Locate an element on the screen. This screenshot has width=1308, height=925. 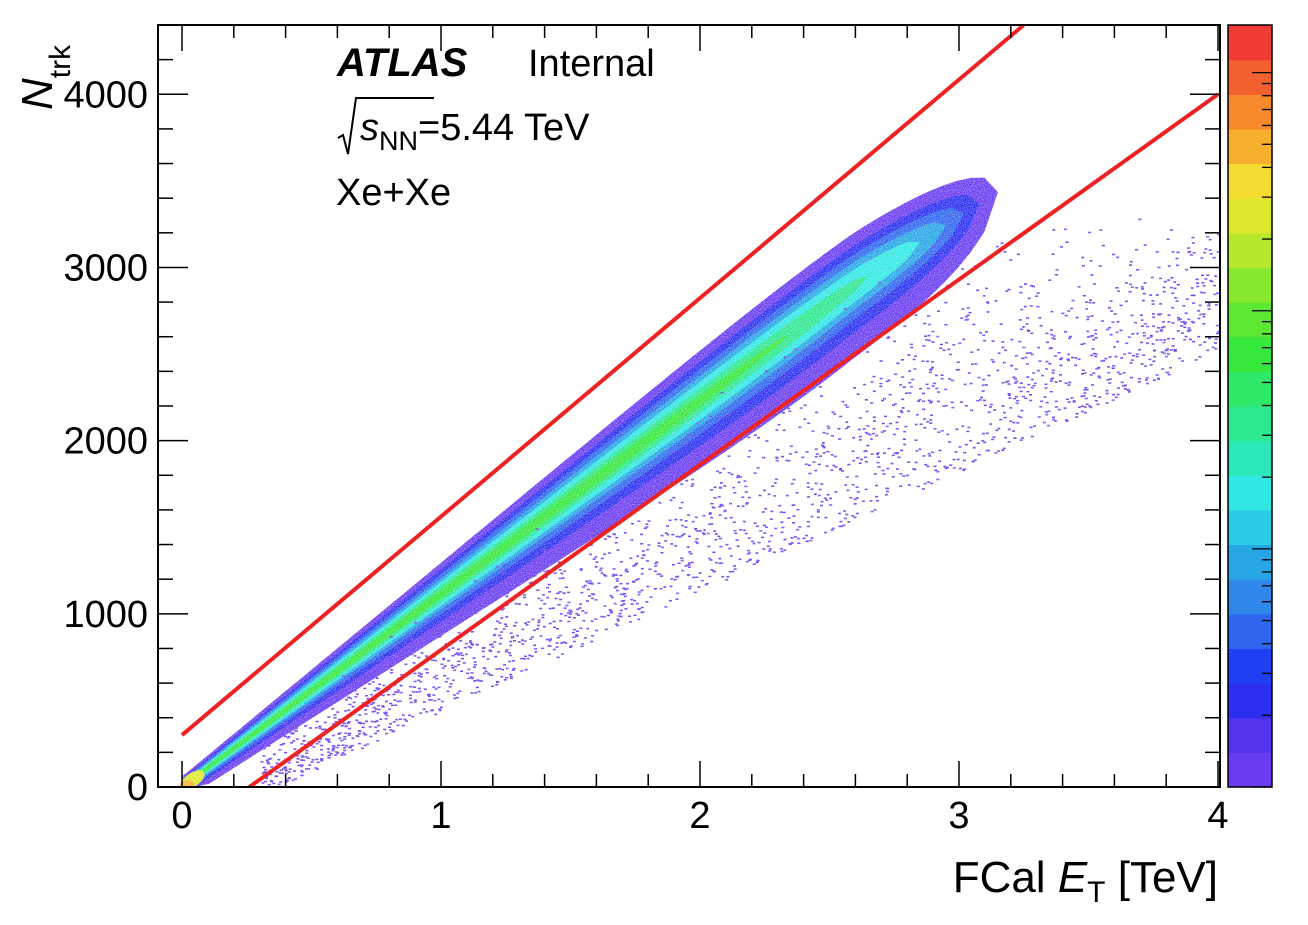
svg-text: Ntrk is located at coordinates (45, 77).